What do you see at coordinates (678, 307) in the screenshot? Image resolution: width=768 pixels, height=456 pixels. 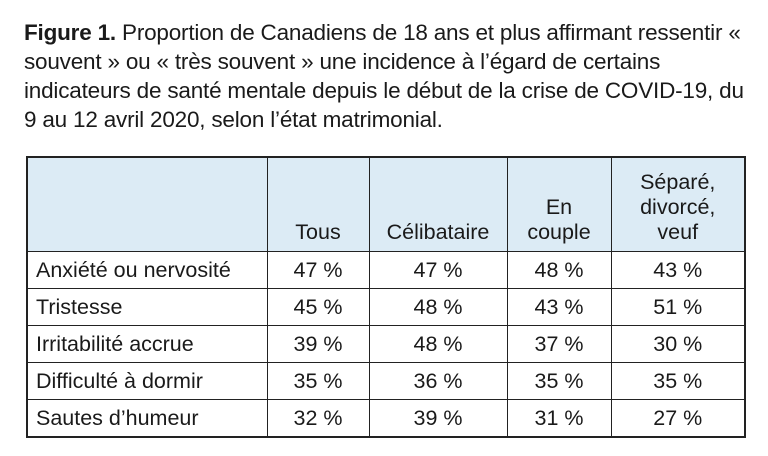 I see `table-cell: 51 %` at bounding box center [678, 307].